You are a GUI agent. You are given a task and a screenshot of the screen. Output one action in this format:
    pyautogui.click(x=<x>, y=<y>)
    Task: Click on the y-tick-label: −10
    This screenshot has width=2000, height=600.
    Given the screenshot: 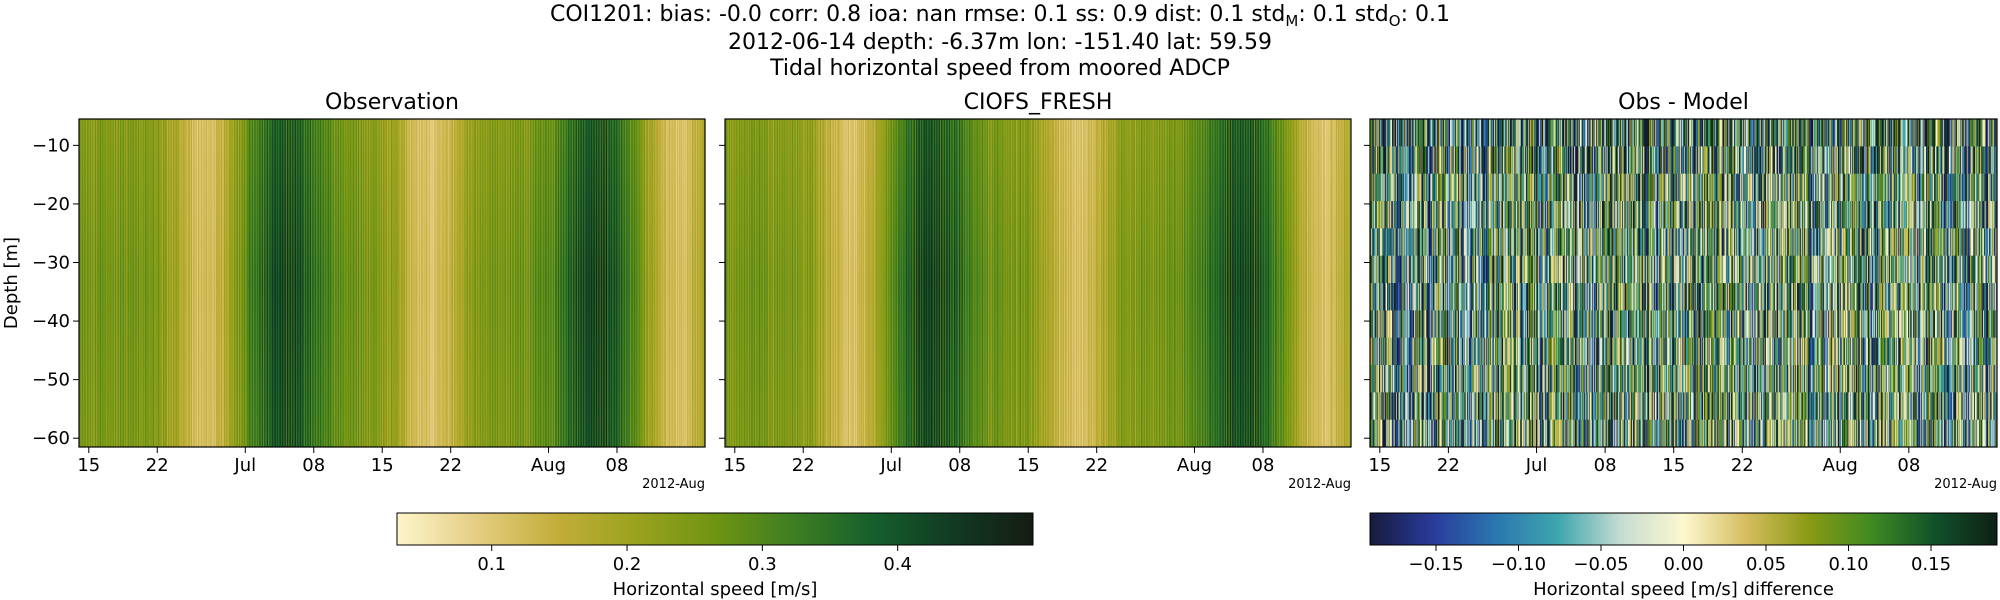 What is the action you would take?
    pyautogui.click(x=51, y=145)
    